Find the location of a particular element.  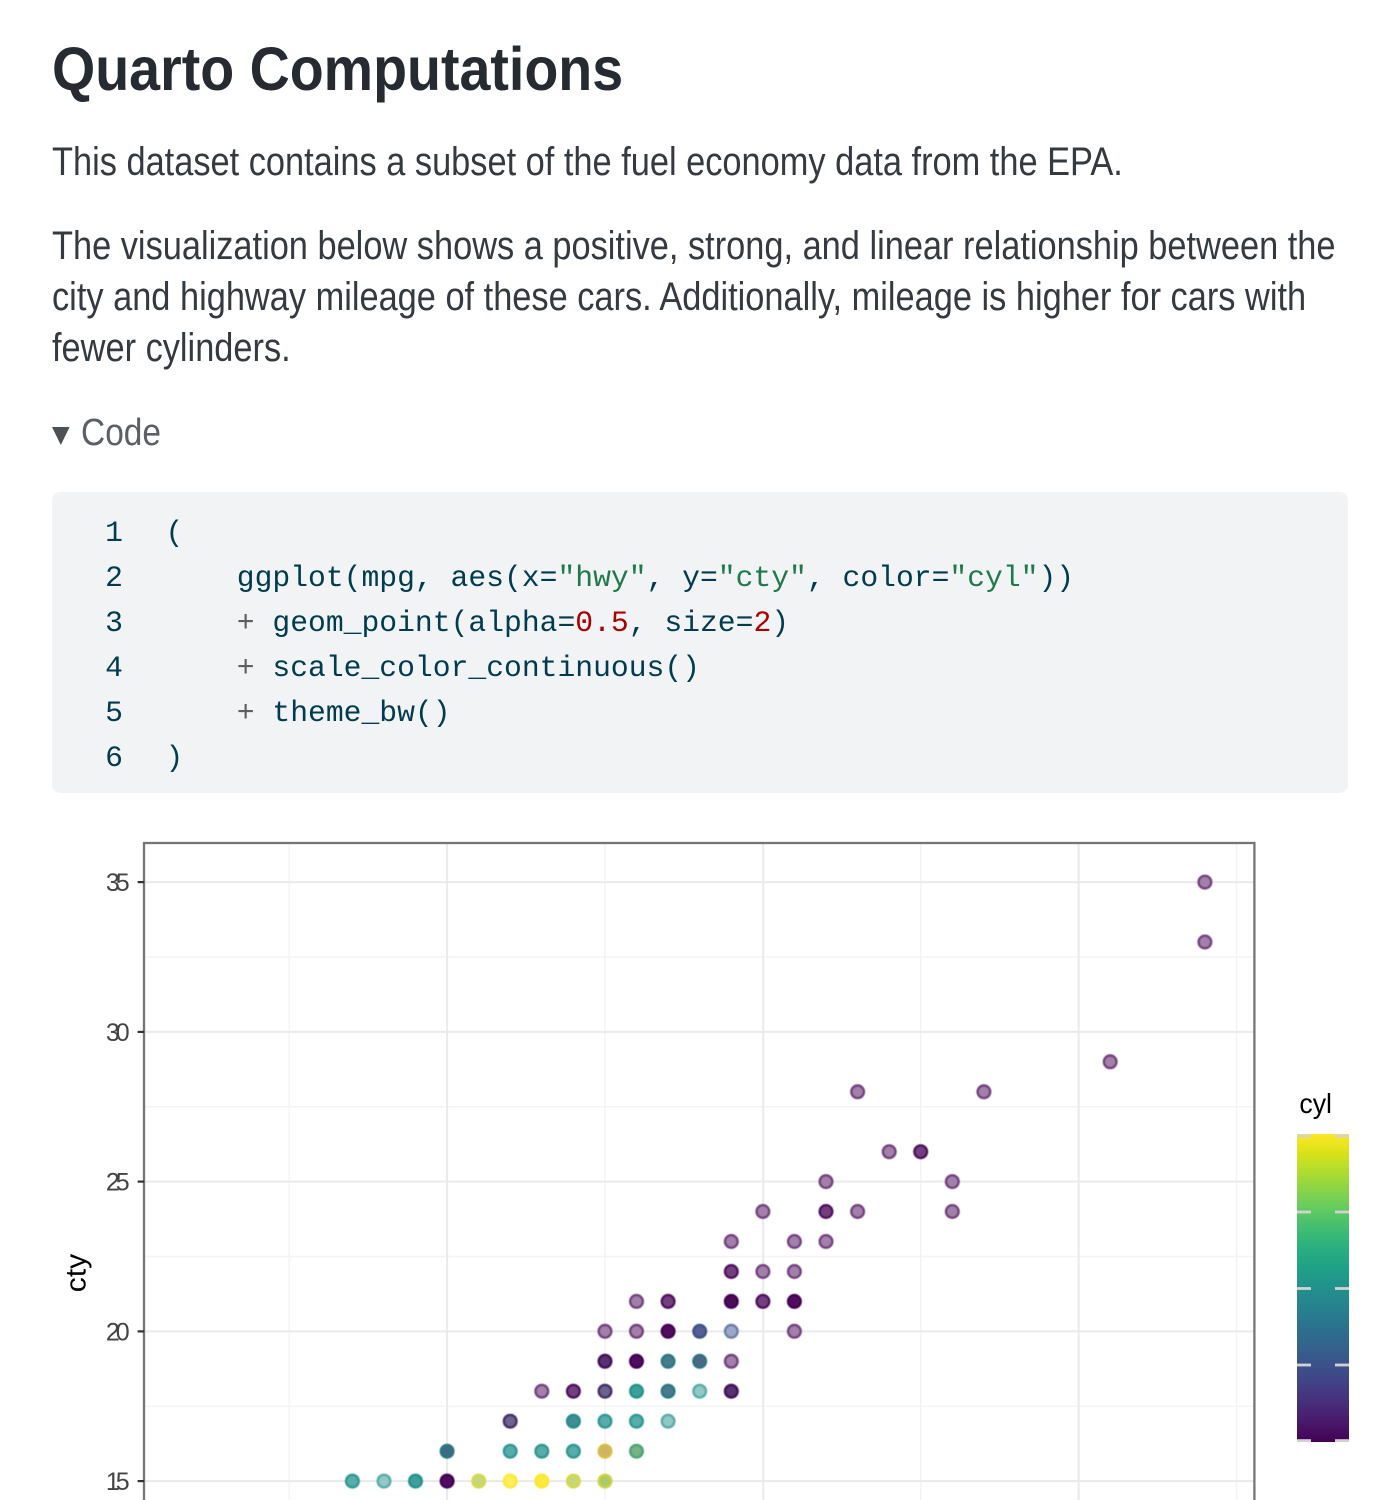

svg-text: 15 is located at coordinates (118, 1482).